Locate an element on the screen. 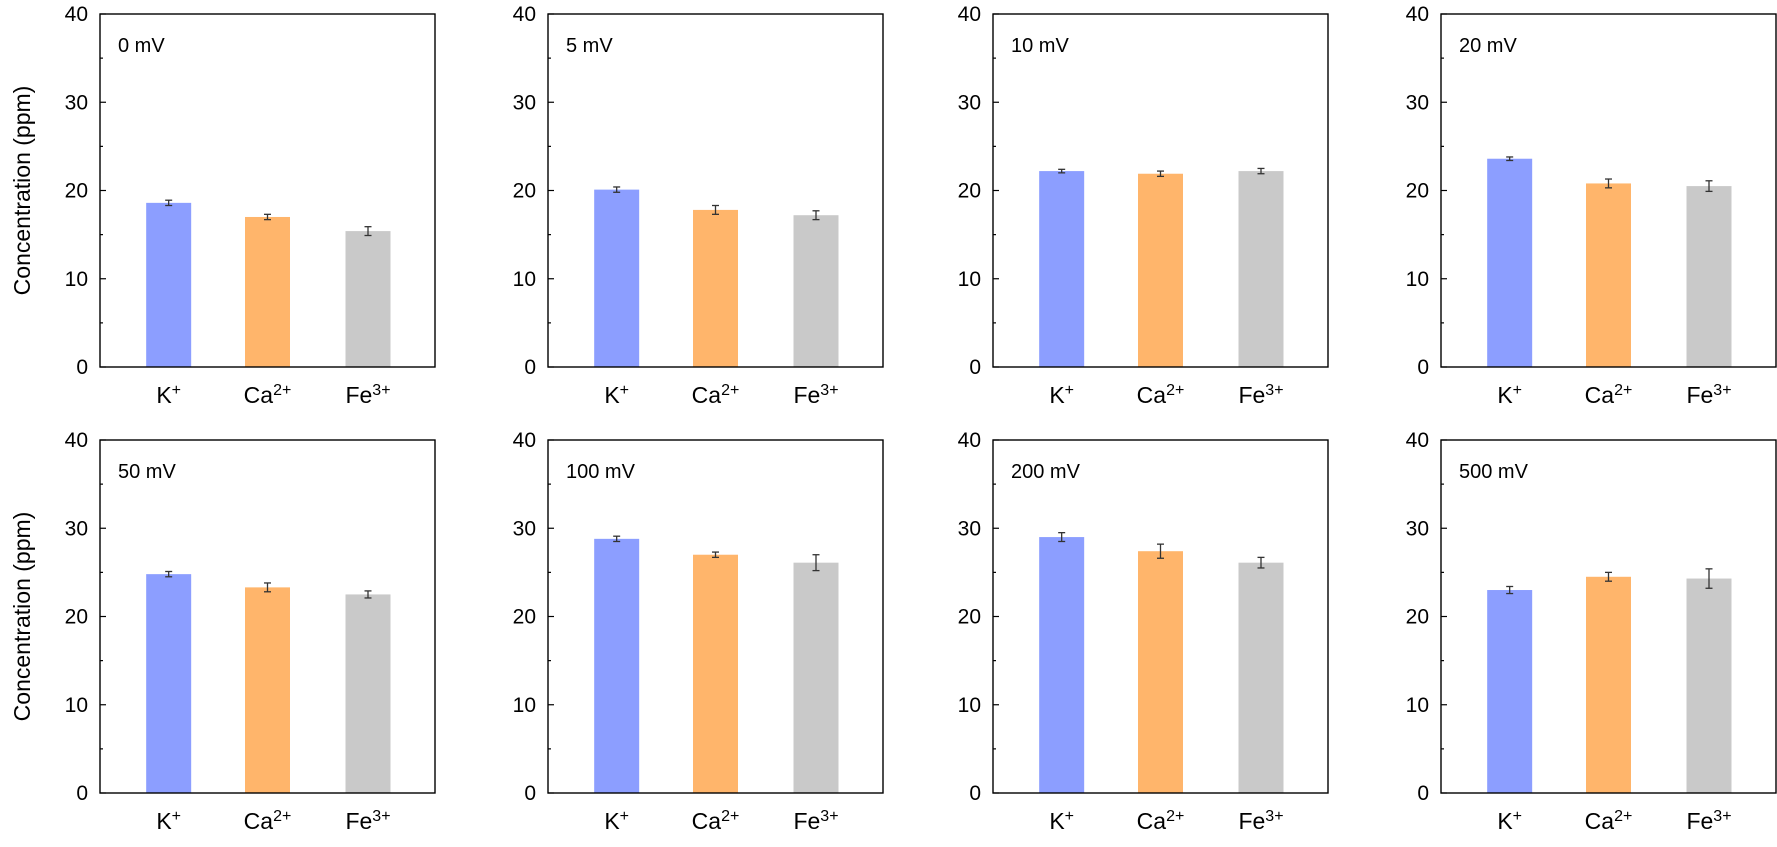  panel-title: 50 mV is located at coordinates (147, 472).